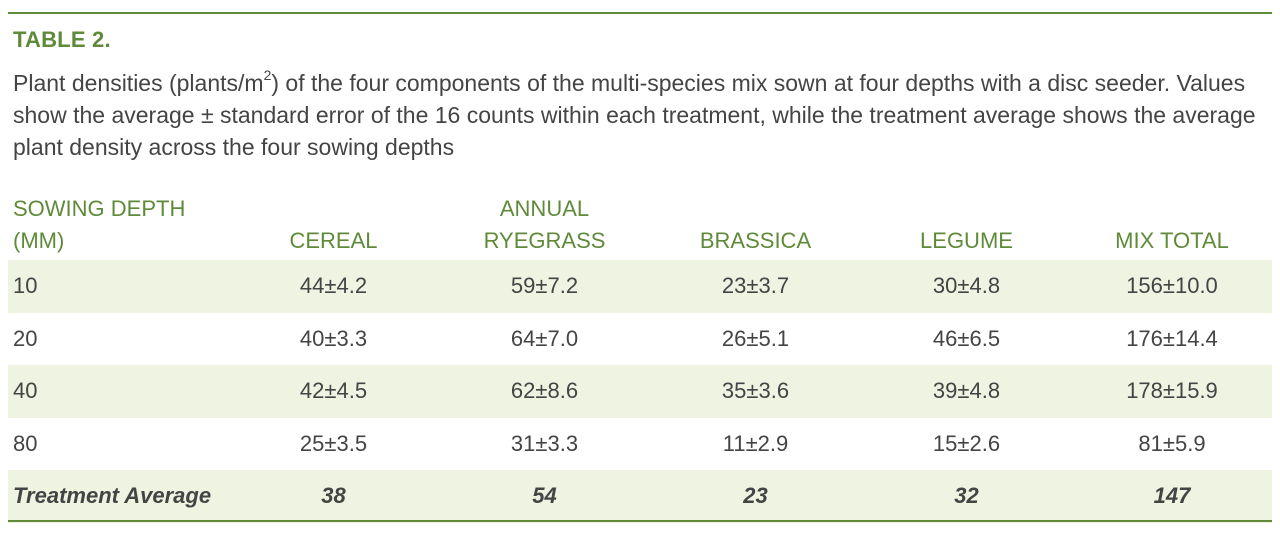  I want to click on header-sowing-depth-line2: (MM), so click(39, 240).